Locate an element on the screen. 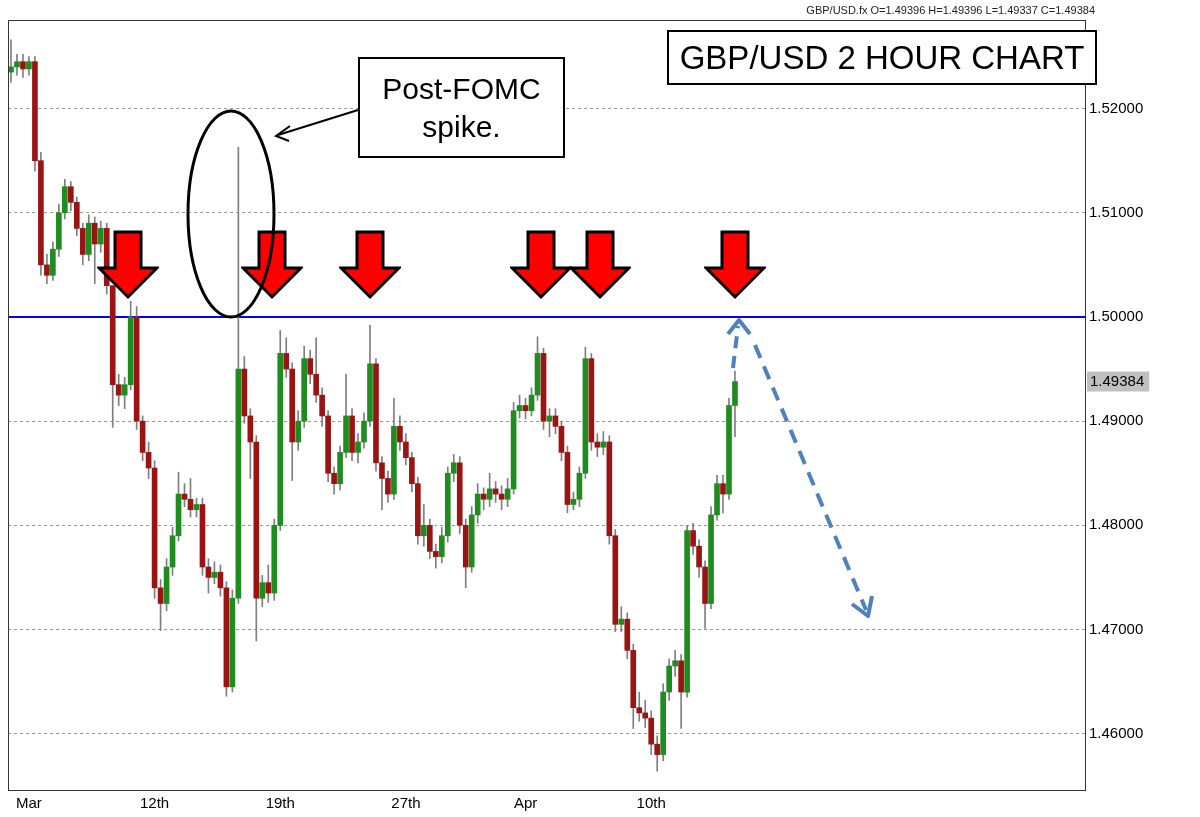 The image size is (1200, 817). chart-subtitle: GBP/USD.fx O=1.49396 H=1.49396 L=1.49337 C=1.49384 is located at coordinates (950, 10).